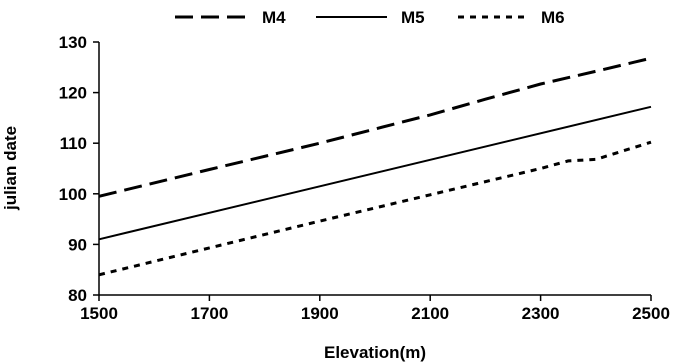  I want to click on x-axis-ticks: 1500 1700 1900 2100 2300 2500, so click(375, 309).